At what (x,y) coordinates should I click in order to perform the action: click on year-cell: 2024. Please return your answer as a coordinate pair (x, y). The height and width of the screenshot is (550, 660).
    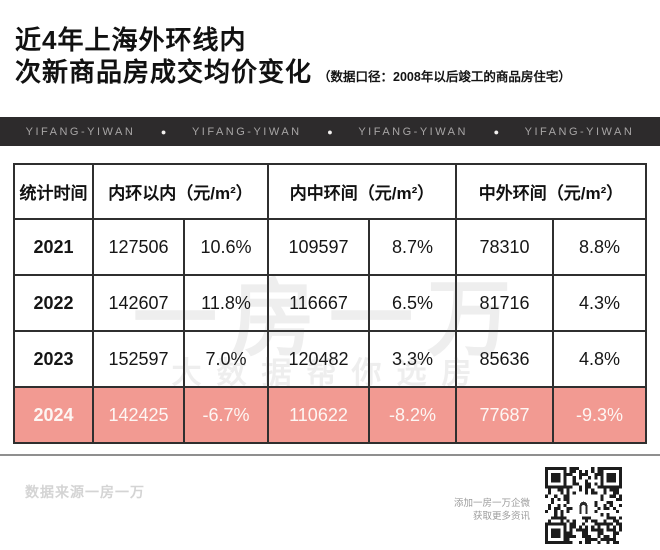
    Looking at the image, I should click on (53, 415).